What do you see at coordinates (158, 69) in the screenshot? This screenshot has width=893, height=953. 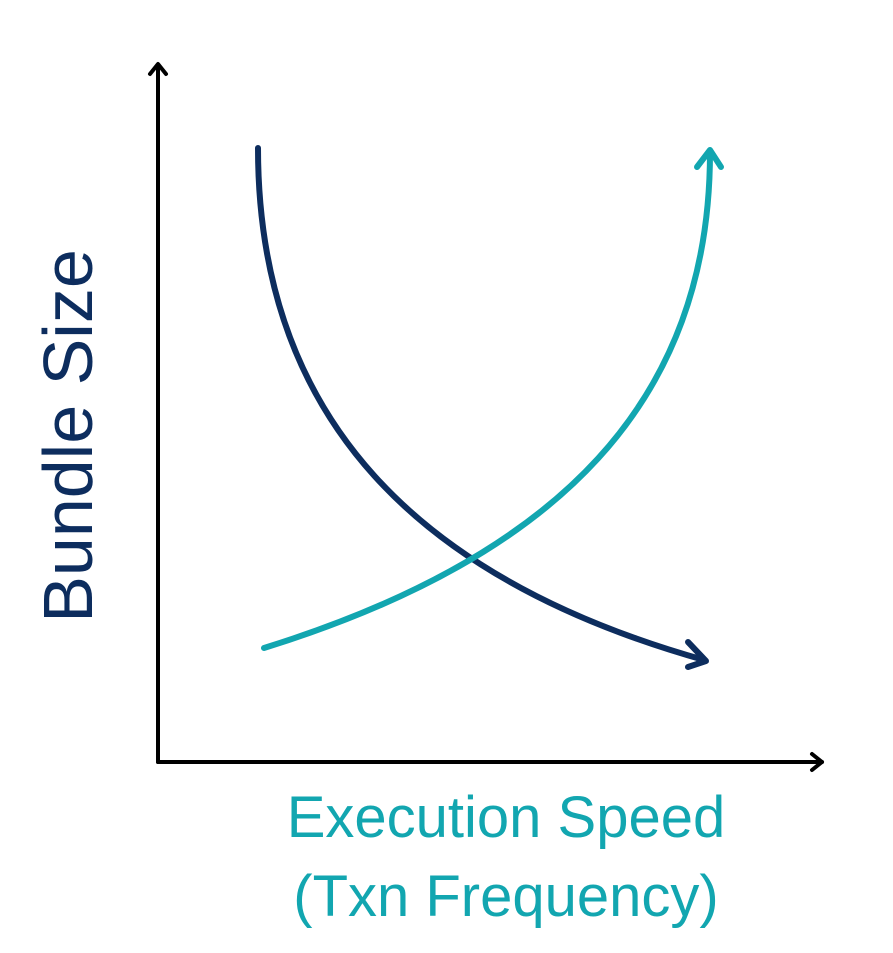 I see `y-axis-arrowhead` at bounding box center [158, 69].